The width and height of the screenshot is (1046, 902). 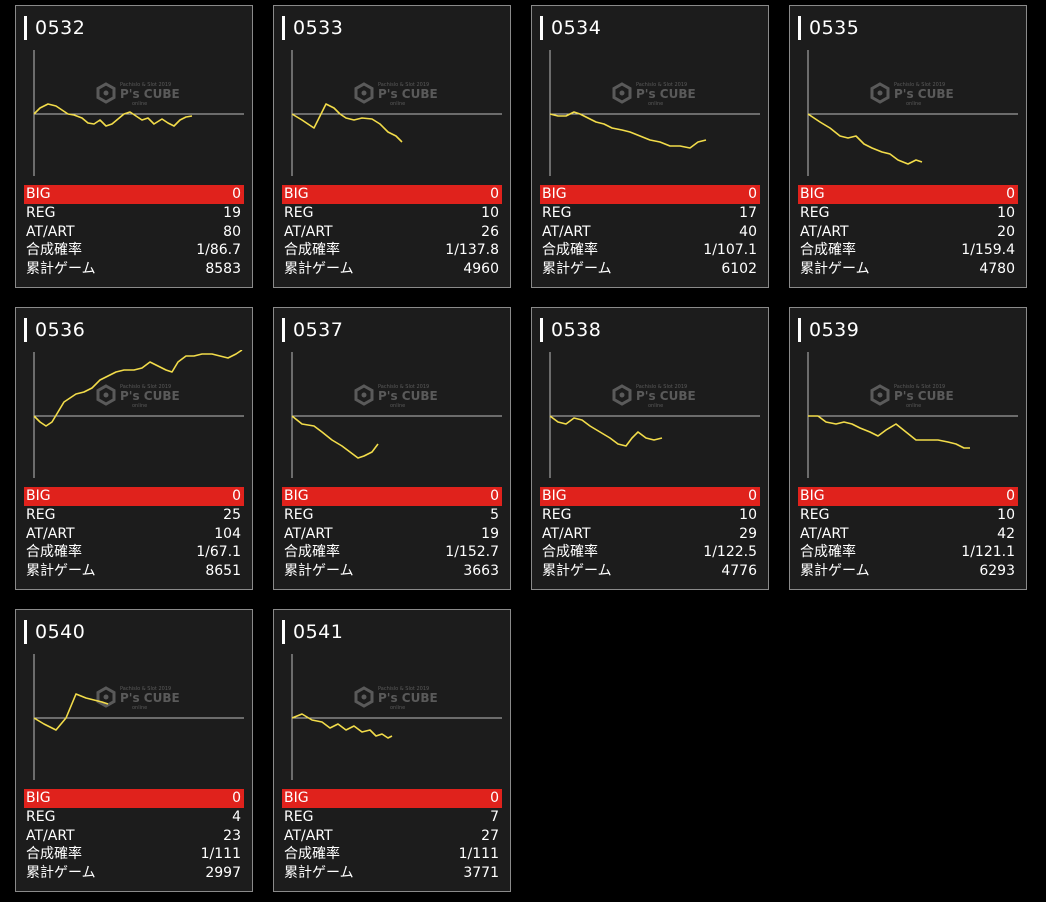 I want to click on stat-value-at-art: 19, so click(x=490, y=533).